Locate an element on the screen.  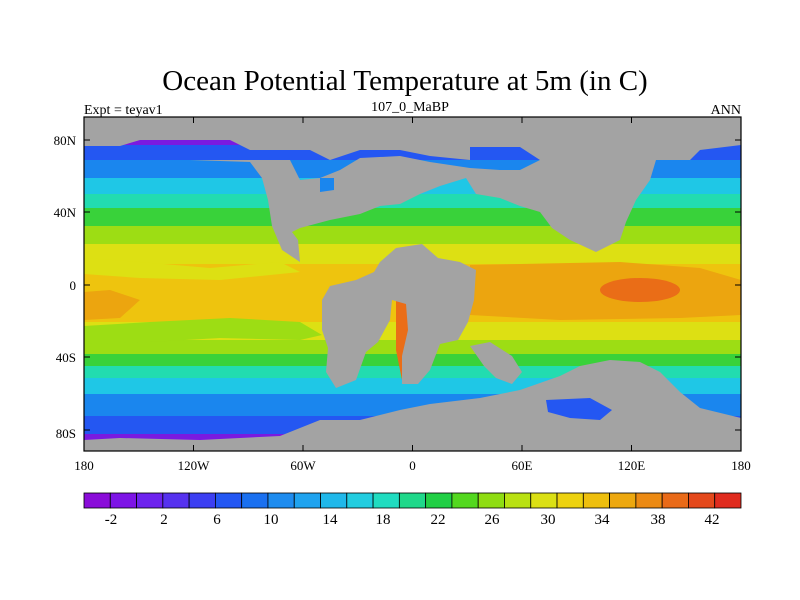
y-tick-label: 0 is located at coordinates (73, 285).